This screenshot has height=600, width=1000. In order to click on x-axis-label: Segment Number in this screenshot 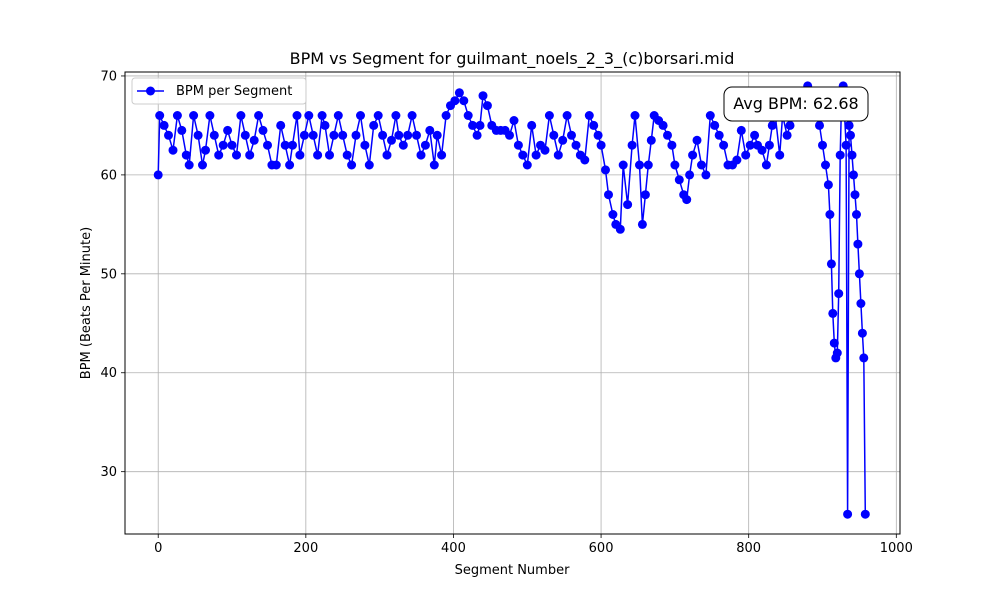, I will do `click(513, 570)`.